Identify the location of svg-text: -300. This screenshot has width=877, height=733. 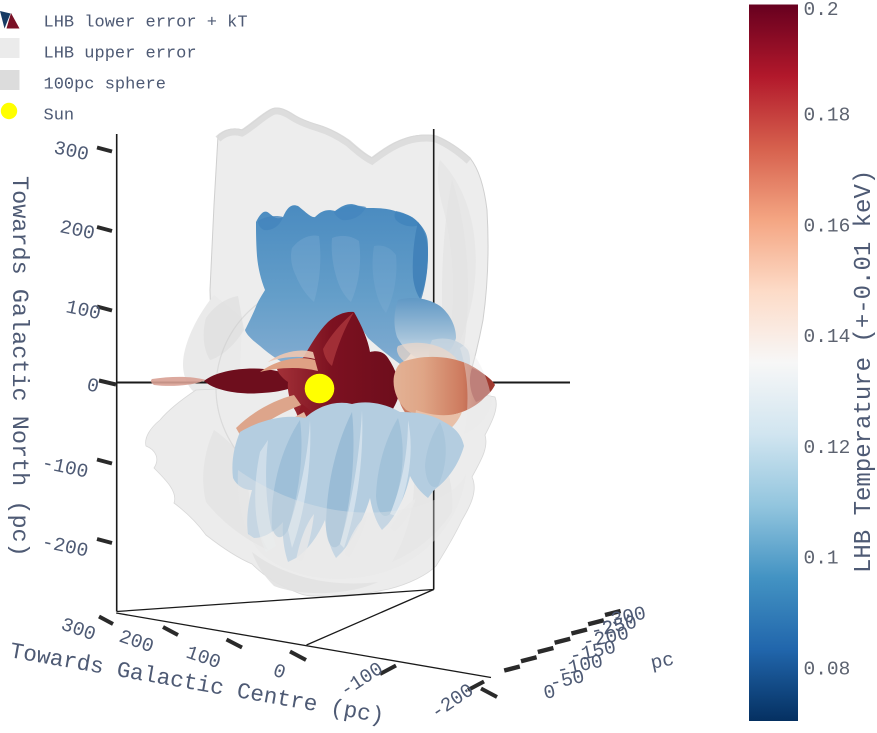
(623, 618).